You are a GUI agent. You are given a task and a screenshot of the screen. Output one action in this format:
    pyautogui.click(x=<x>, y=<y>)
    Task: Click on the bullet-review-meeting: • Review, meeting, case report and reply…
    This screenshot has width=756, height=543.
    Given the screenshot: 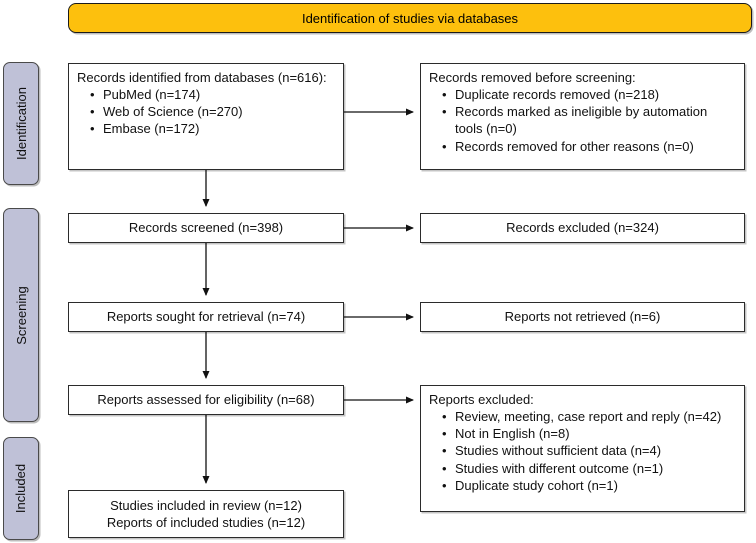 What is the action you would take?
    pyautogui.click(x=582, y=417)
    